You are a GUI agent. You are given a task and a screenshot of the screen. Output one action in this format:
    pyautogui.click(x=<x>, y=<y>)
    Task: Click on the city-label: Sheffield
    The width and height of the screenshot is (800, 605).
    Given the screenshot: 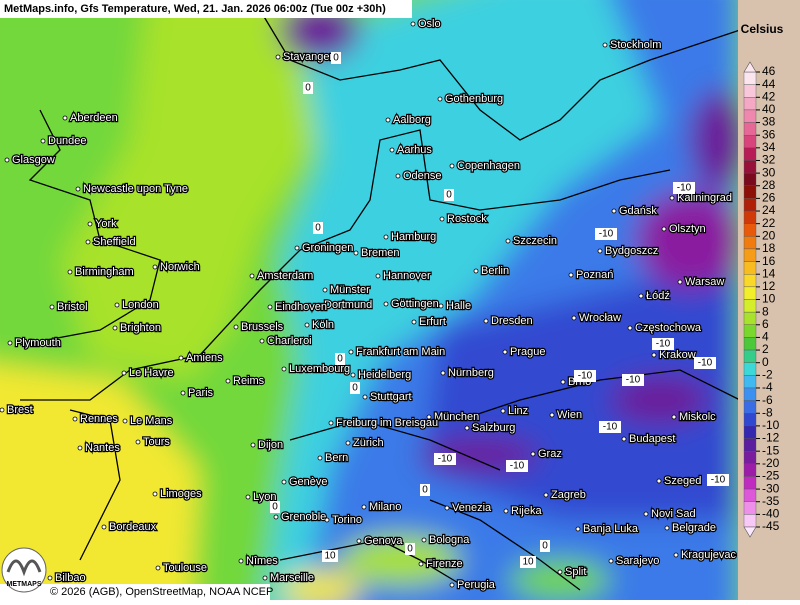 What is the action you would take?
    pyautogui.click(x=114, y=242)
    